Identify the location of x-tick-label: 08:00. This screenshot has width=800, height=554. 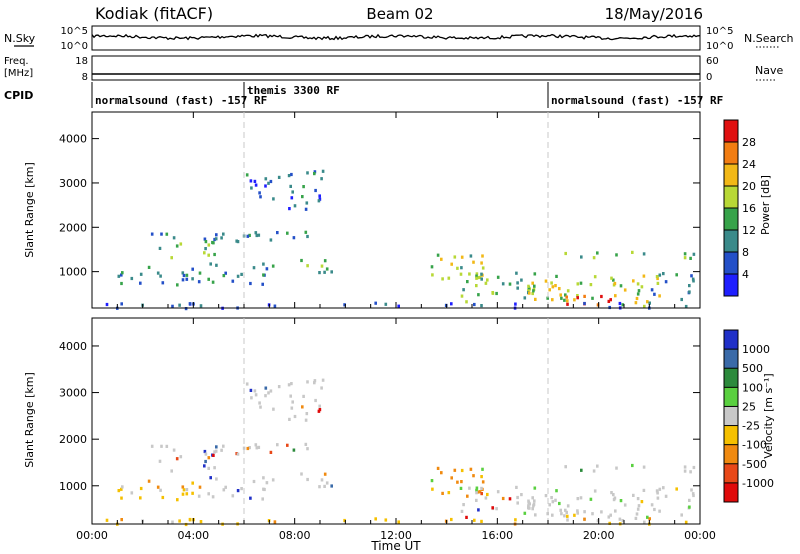
(295, 535).